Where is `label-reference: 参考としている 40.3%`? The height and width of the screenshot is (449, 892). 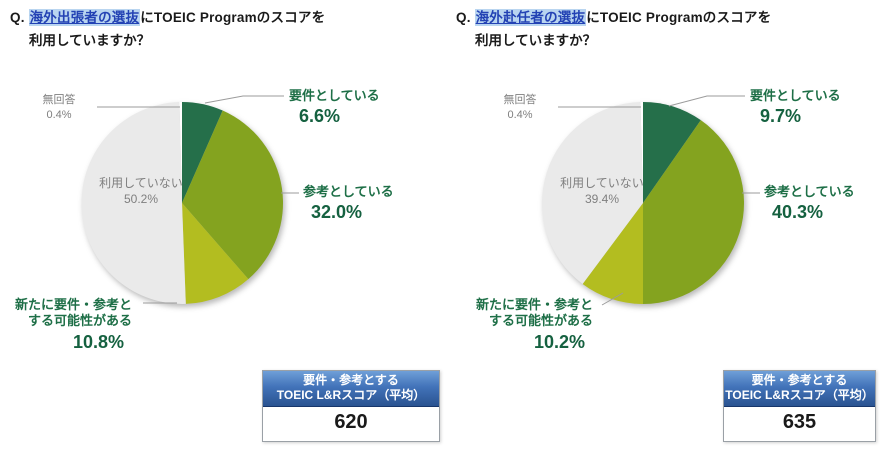 label-reference: 参考としている 40.3% is located at coordinates (809, 203).